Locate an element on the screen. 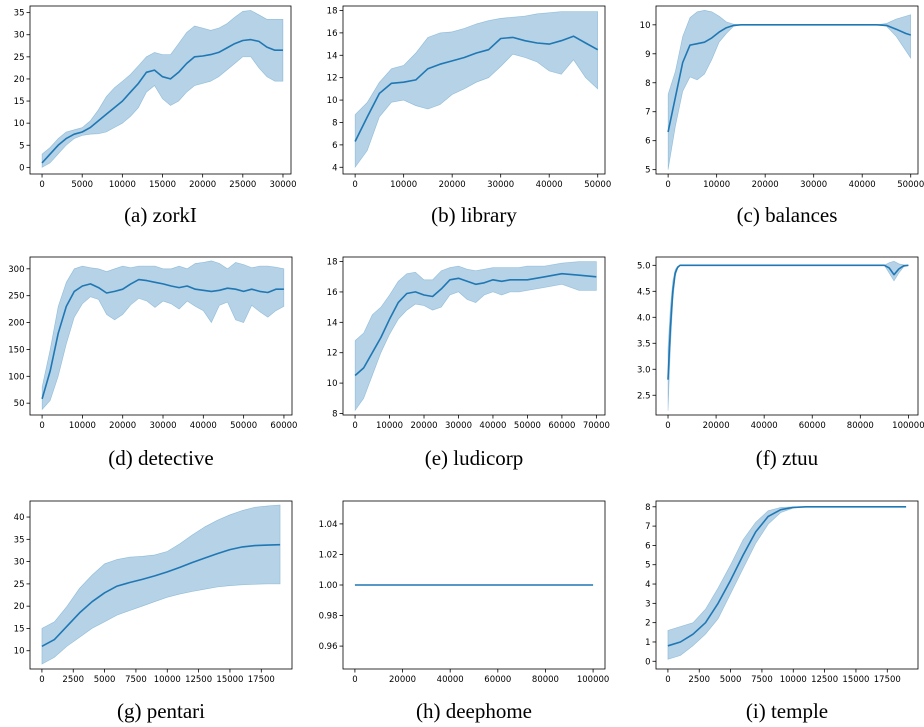 The image size is (924, 727). y-tick-label: 4.0 is located at coordinates (644, 318).